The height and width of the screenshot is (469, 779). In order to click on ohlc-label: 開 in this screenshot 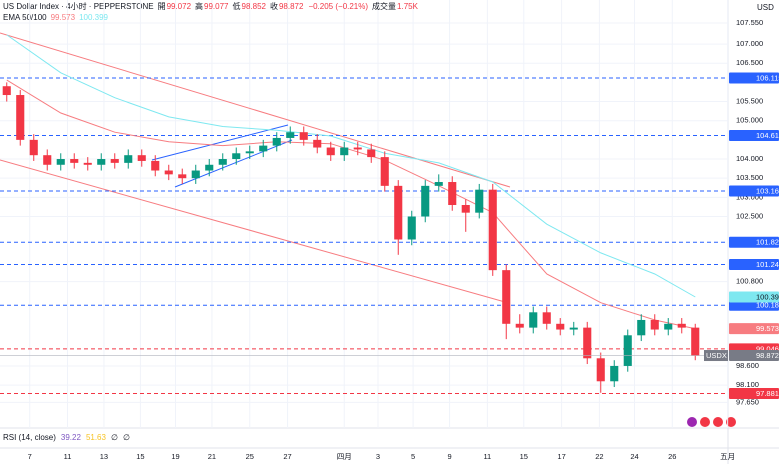, I will do `click(162, 6)`.